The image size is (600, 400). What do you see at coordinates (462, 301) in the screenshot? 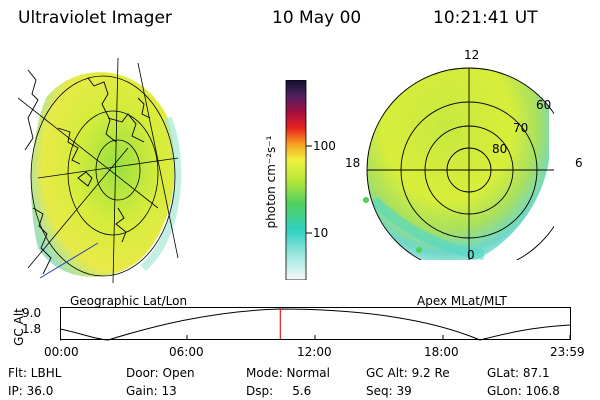
I see `apex-label: Apex MLat/MLT` at bounding box center [462, 301].